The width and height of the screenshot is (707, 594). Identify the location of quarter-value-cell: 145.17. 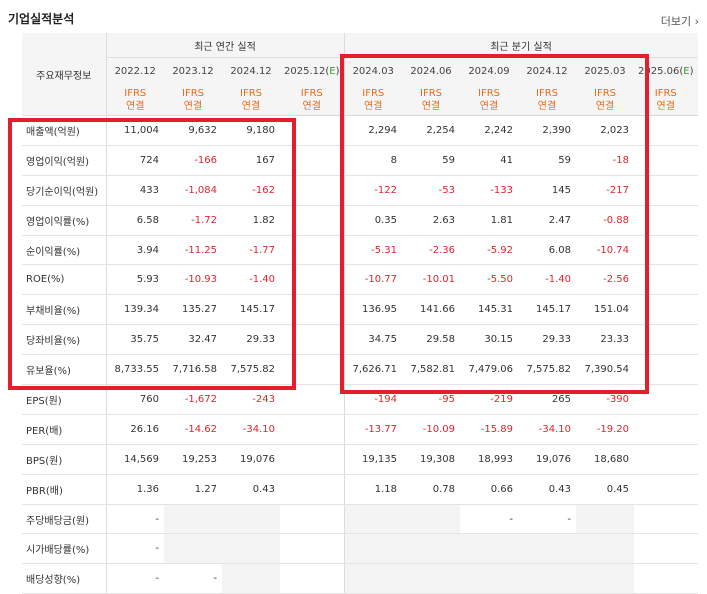
(547, 310).